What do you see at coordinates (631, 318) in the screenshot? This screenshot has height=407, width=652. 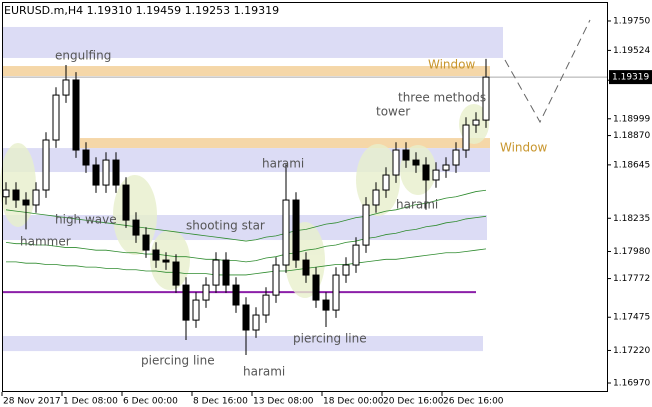 I see `y-tick-label: 1.17475` at bounding box center [631, 318].